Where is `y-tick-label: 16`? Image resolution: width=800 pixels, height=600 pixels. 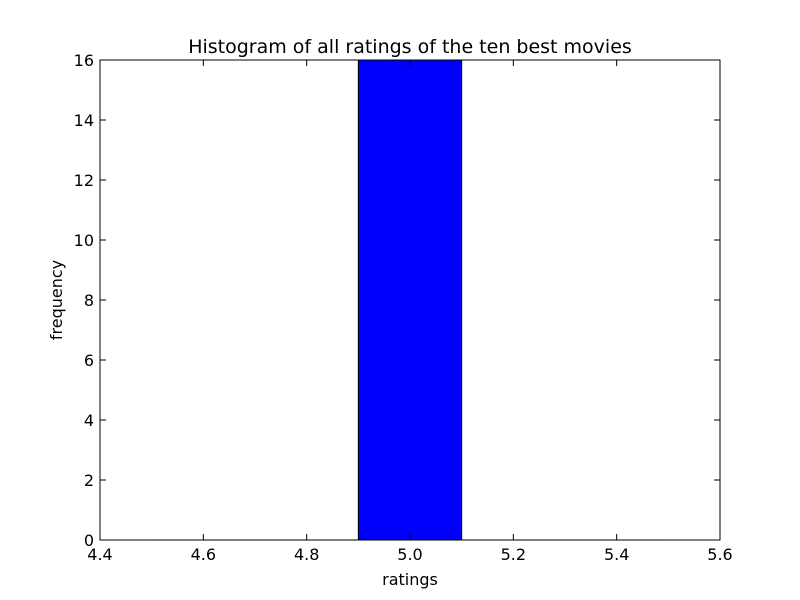
y-tick-label: 16 is located at coordinates (84, 60).